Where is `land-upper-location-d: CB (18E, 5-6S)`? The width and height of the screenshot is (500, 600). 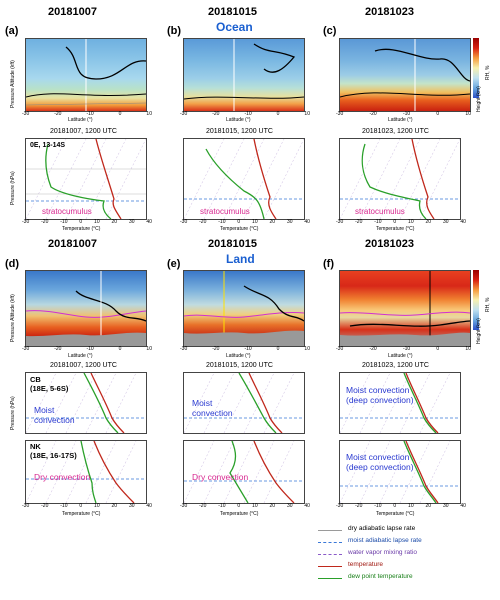 land-upper-location-d: CB (18E, 5-6S) is located at coordinates (49, 384).